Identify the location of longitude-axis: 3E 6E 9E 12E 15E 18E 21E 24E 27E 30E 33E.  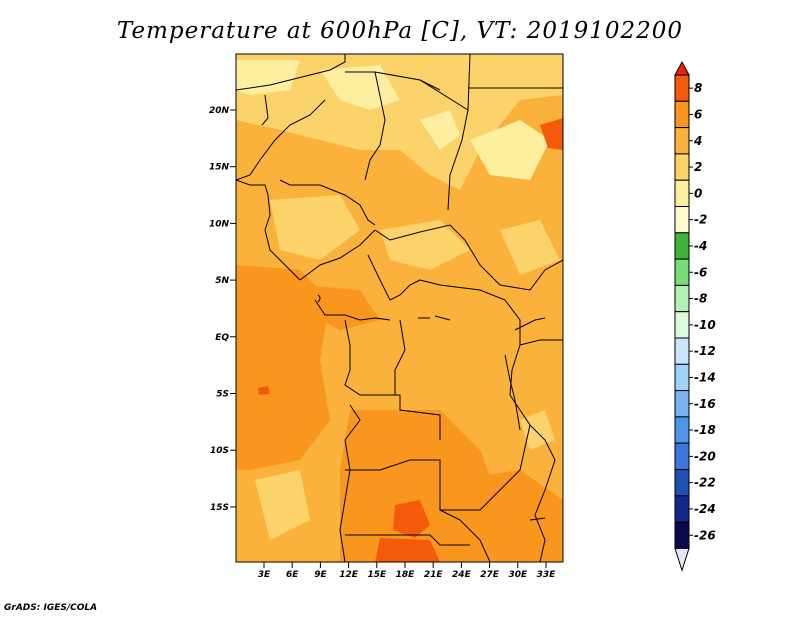
(407, 571).